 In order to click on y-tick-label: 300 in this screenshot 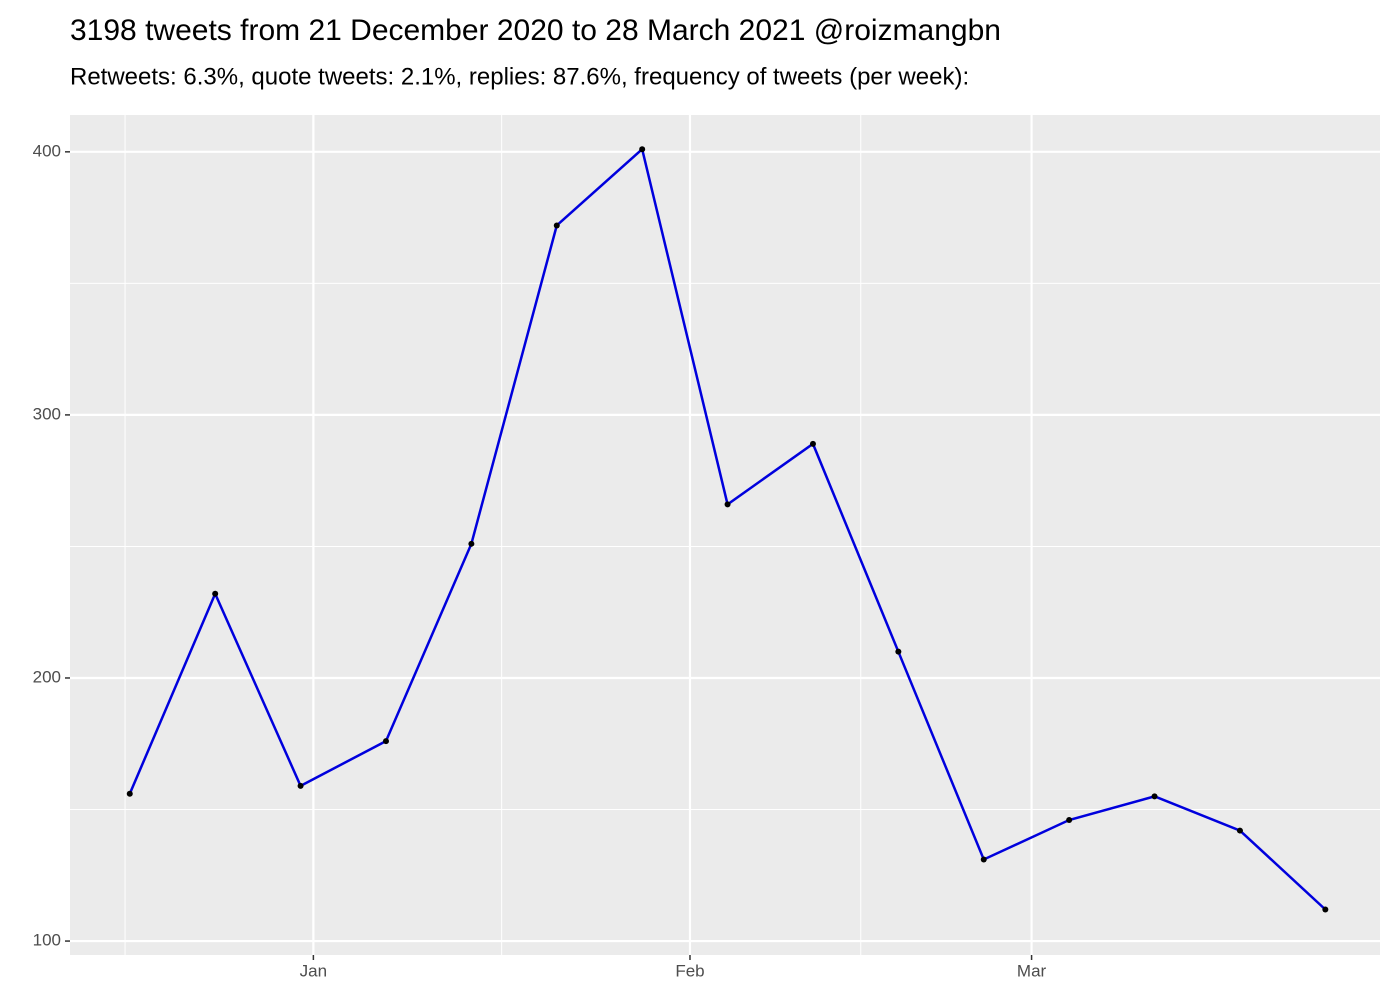, I will do `click(47, 413)`.